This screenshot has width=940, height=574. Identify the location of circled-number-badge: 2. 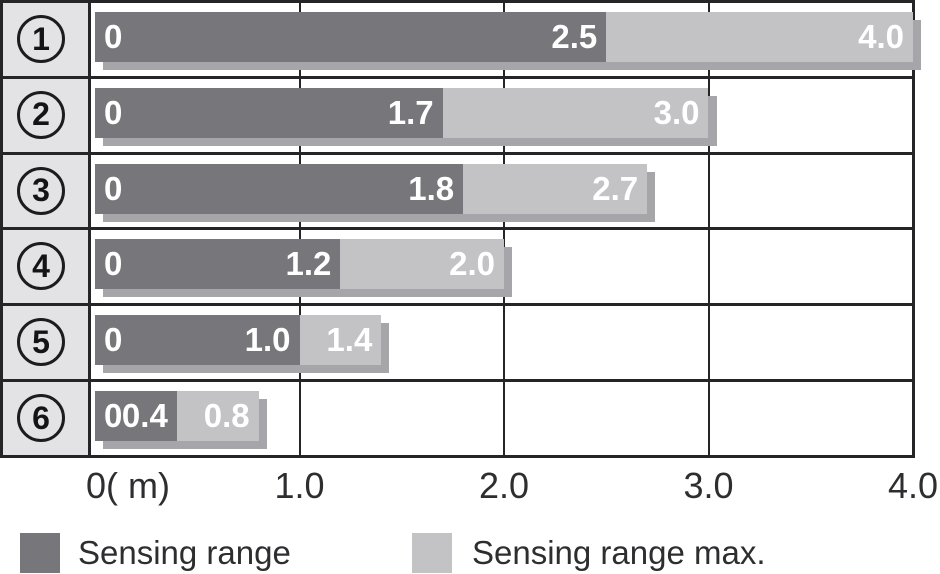
(41, 114).